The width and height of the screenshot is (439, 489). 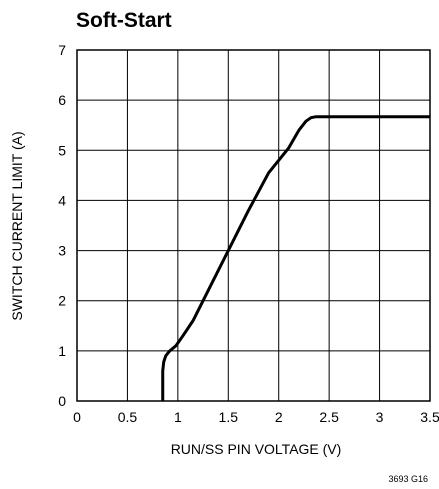 What do you see at coordinates (256, 449) in the screenshot?
I see `x-axis-label: RUN/SS PIN VOLTAGE (V)` at bounding box center [256, 449].